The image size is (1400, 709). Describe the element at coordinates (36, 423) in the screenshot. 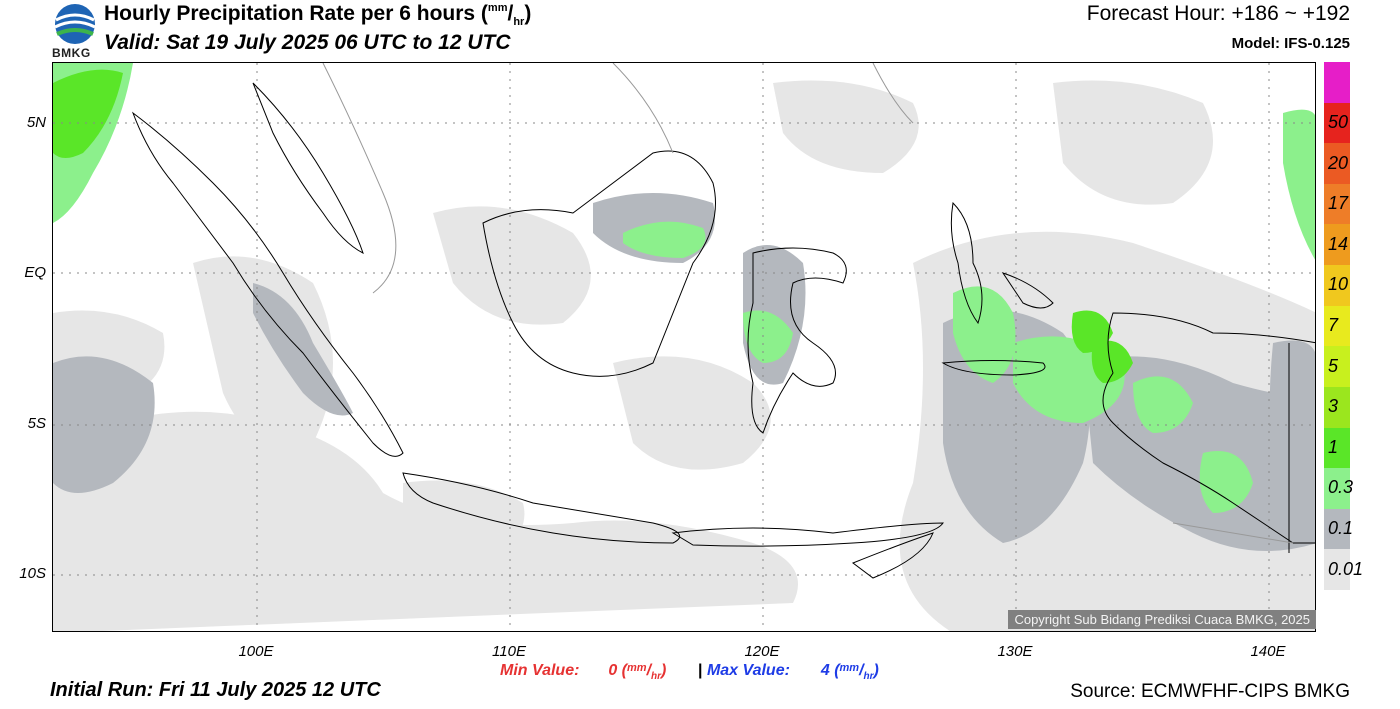

I see `lat-label-5s: 5S` at that location.